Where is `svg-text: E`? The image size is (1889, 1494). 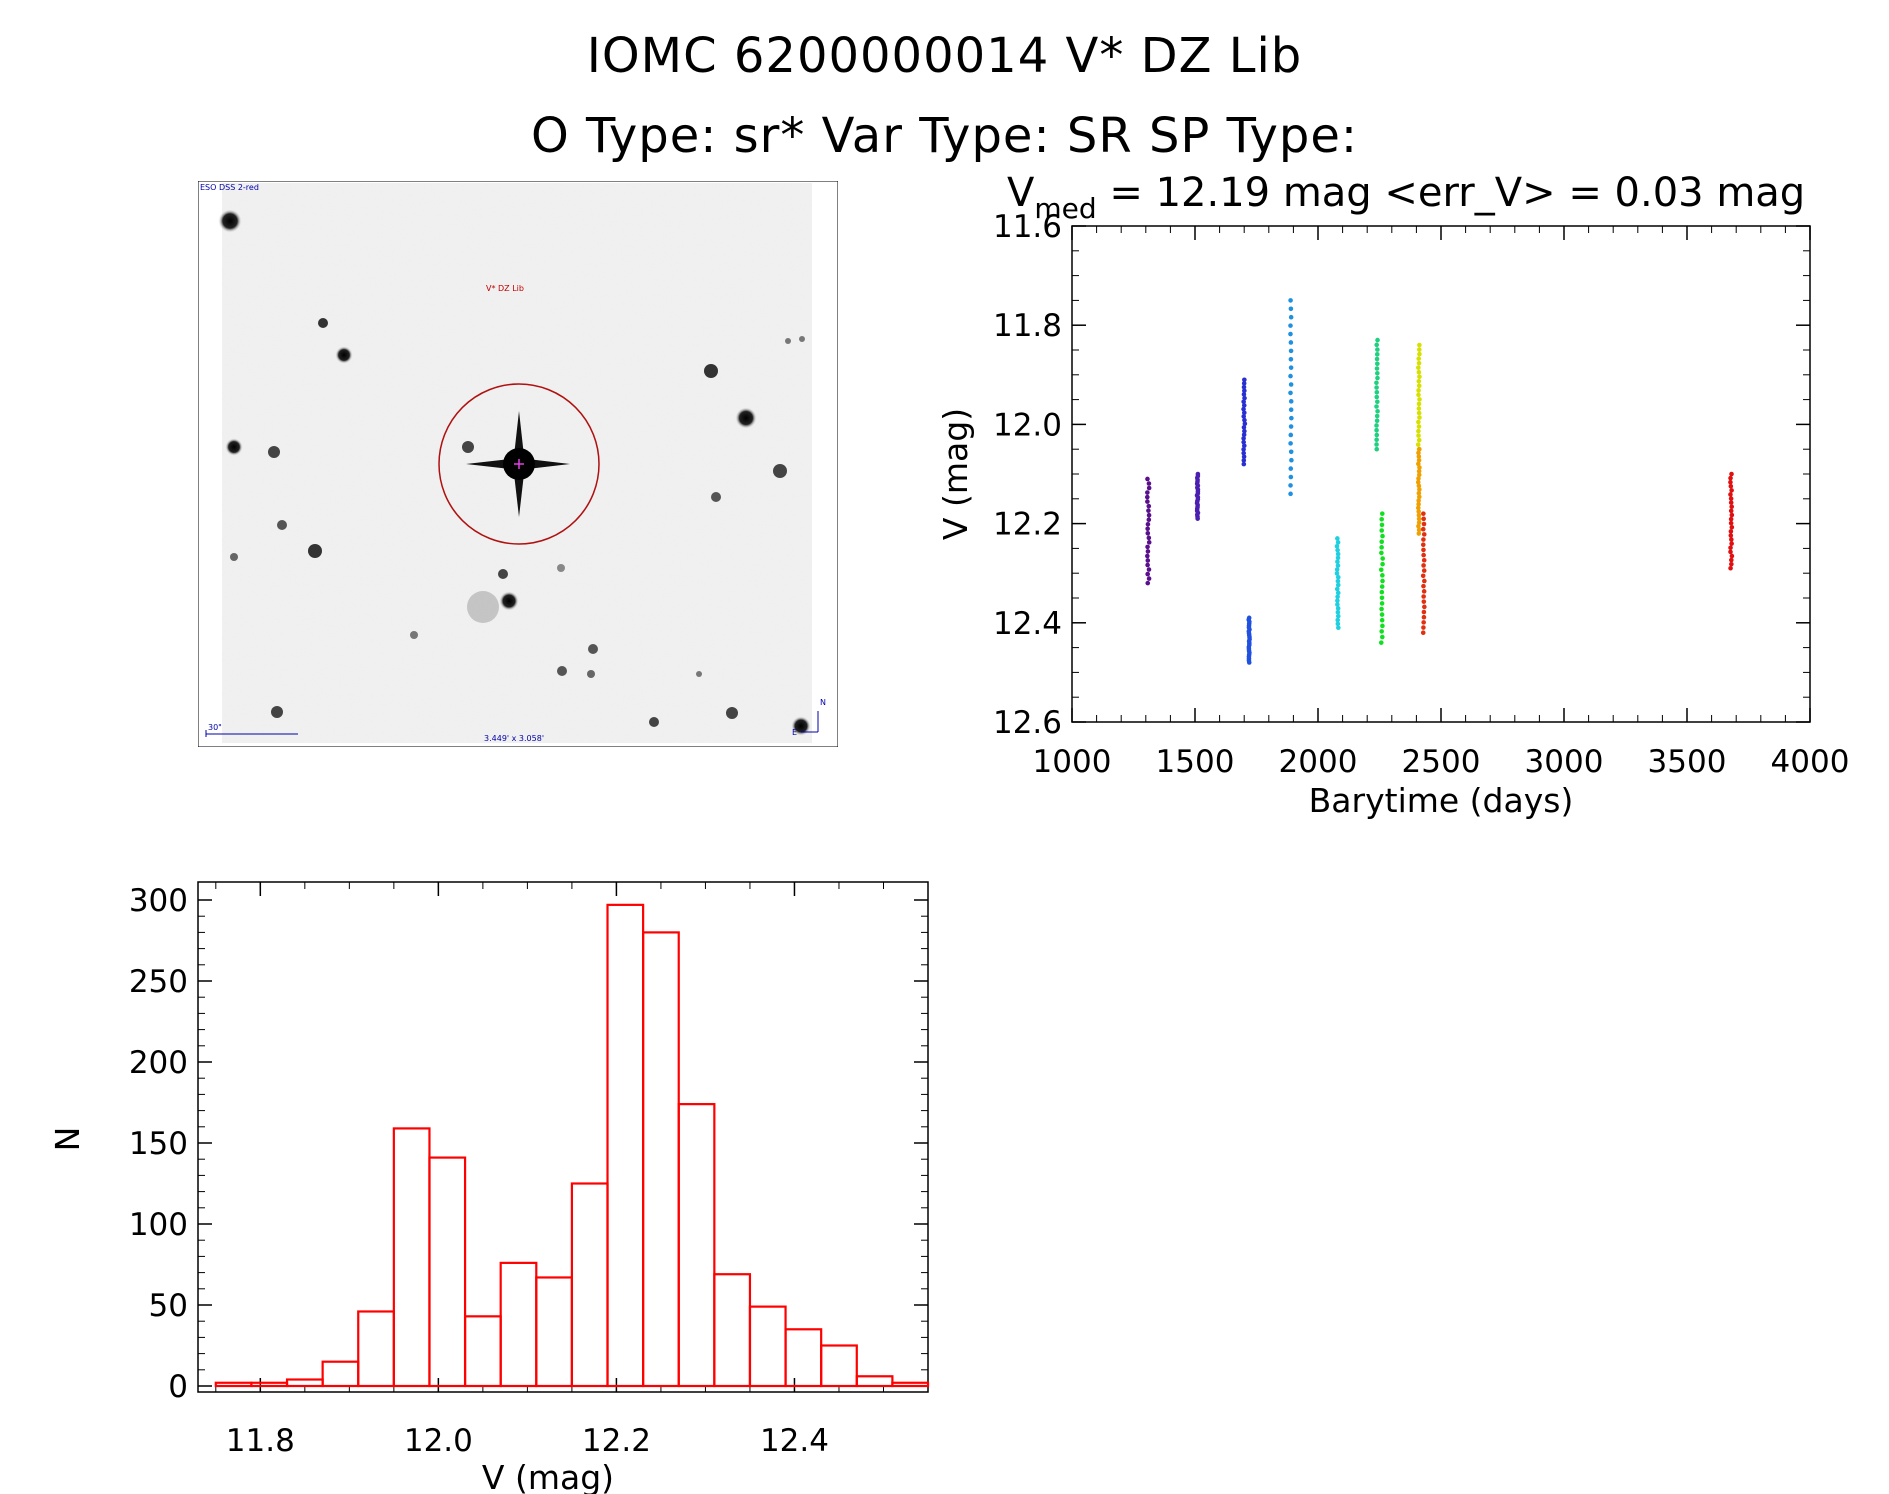 svg-text: E is located at coordinates (794, 732).